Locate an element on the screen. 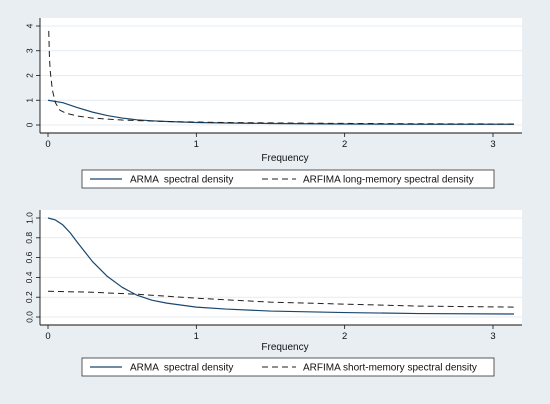  bottom-x-tick-label: 0 is located at coordinates (47, 336).